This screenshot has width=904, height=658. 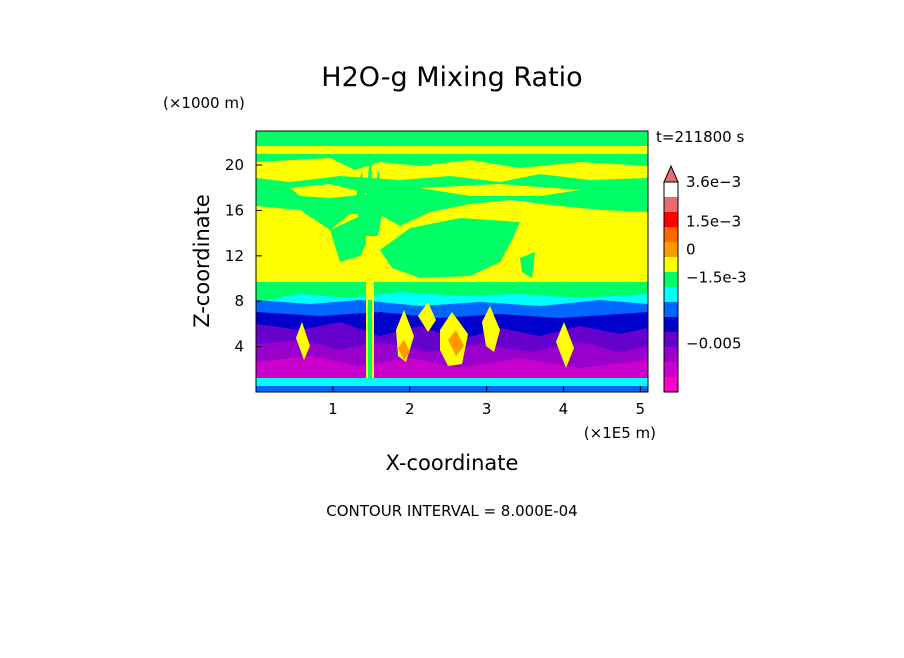 I want to click on colorbar: 3.6e−3 1.5e−3 0 −1.5e-3 −0.005, so click(x=705, y=278).